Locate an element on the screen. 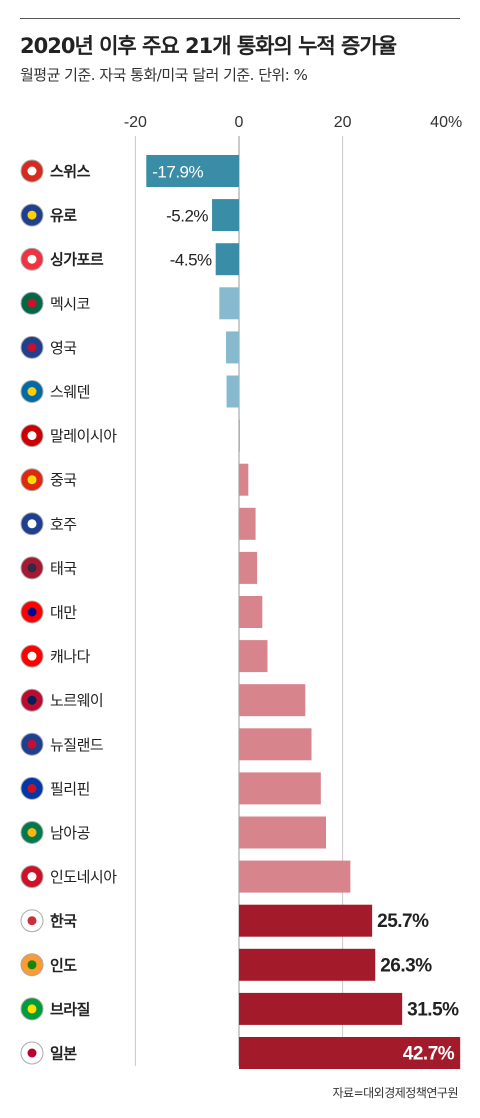 The width and height of the screenshot is (480, 1118). top-rule is located at coordinates (240, 18).